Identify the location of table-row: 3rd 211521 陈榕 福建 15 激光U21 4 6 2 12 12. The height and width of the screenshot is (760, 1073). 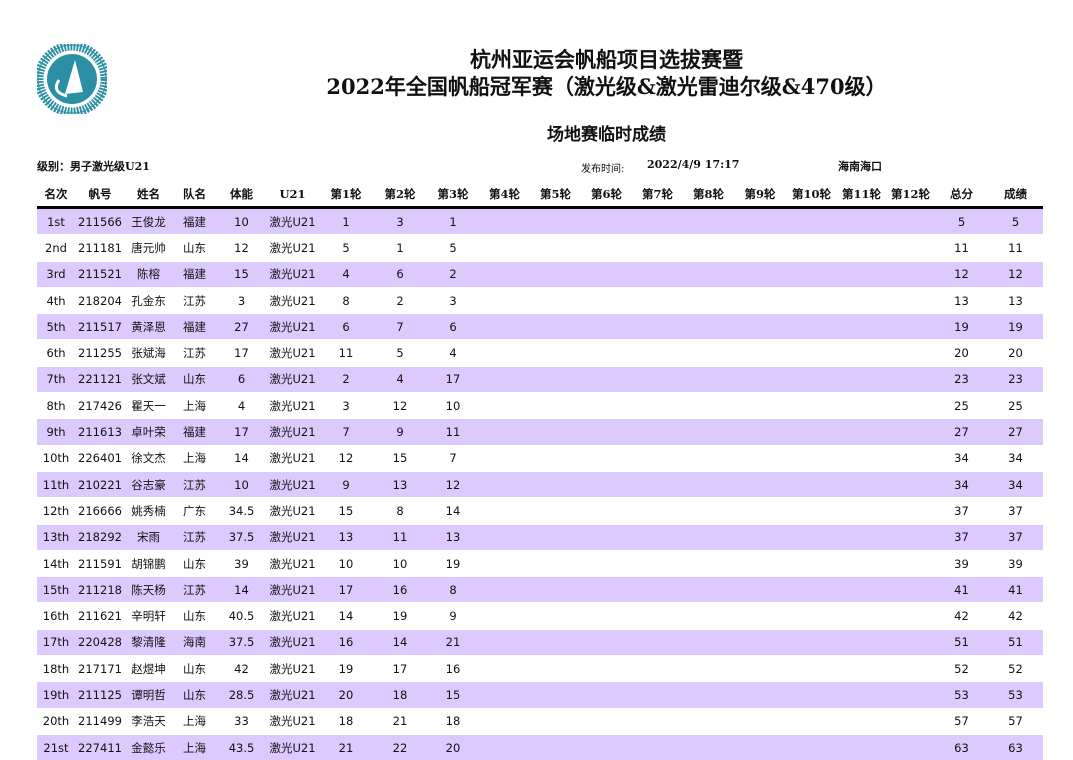
(540, 274).